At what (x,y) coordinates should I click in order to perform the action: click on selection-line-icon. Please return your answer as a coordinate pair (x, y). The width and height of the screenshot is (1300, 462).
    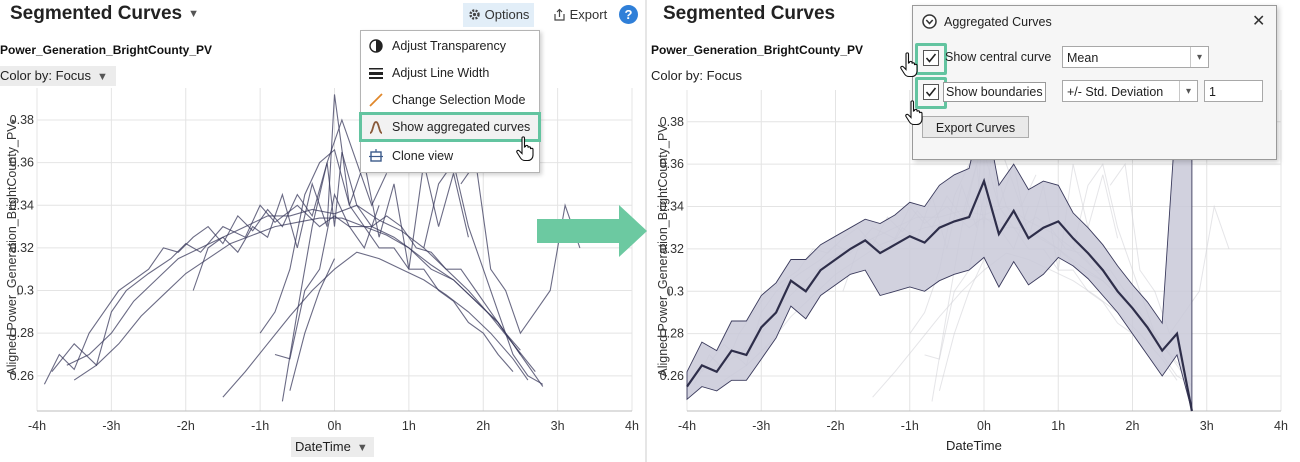
    Looking at the image, I should click on (376, 100).